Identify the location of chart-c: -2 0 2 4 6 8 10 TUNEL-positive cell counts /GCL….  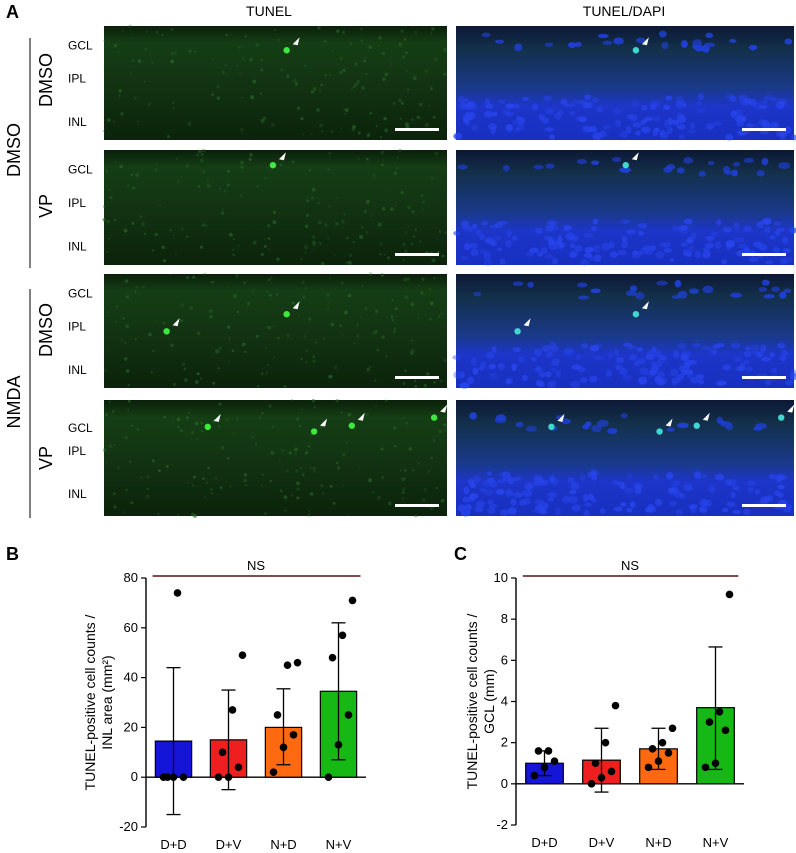
(604, 704).